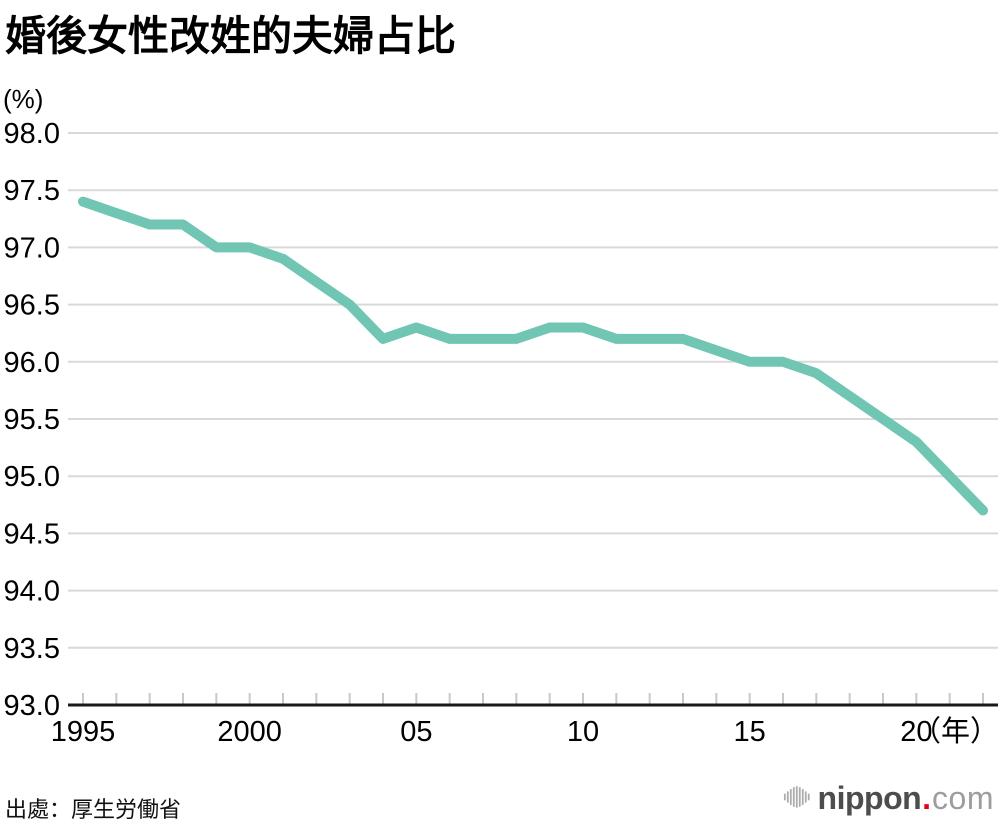 The height and width of the screenshot is (826, 1000). Describe the element at coordinates (32, 534) in the screenshot. I see `svg-text: 94.5` at that location.